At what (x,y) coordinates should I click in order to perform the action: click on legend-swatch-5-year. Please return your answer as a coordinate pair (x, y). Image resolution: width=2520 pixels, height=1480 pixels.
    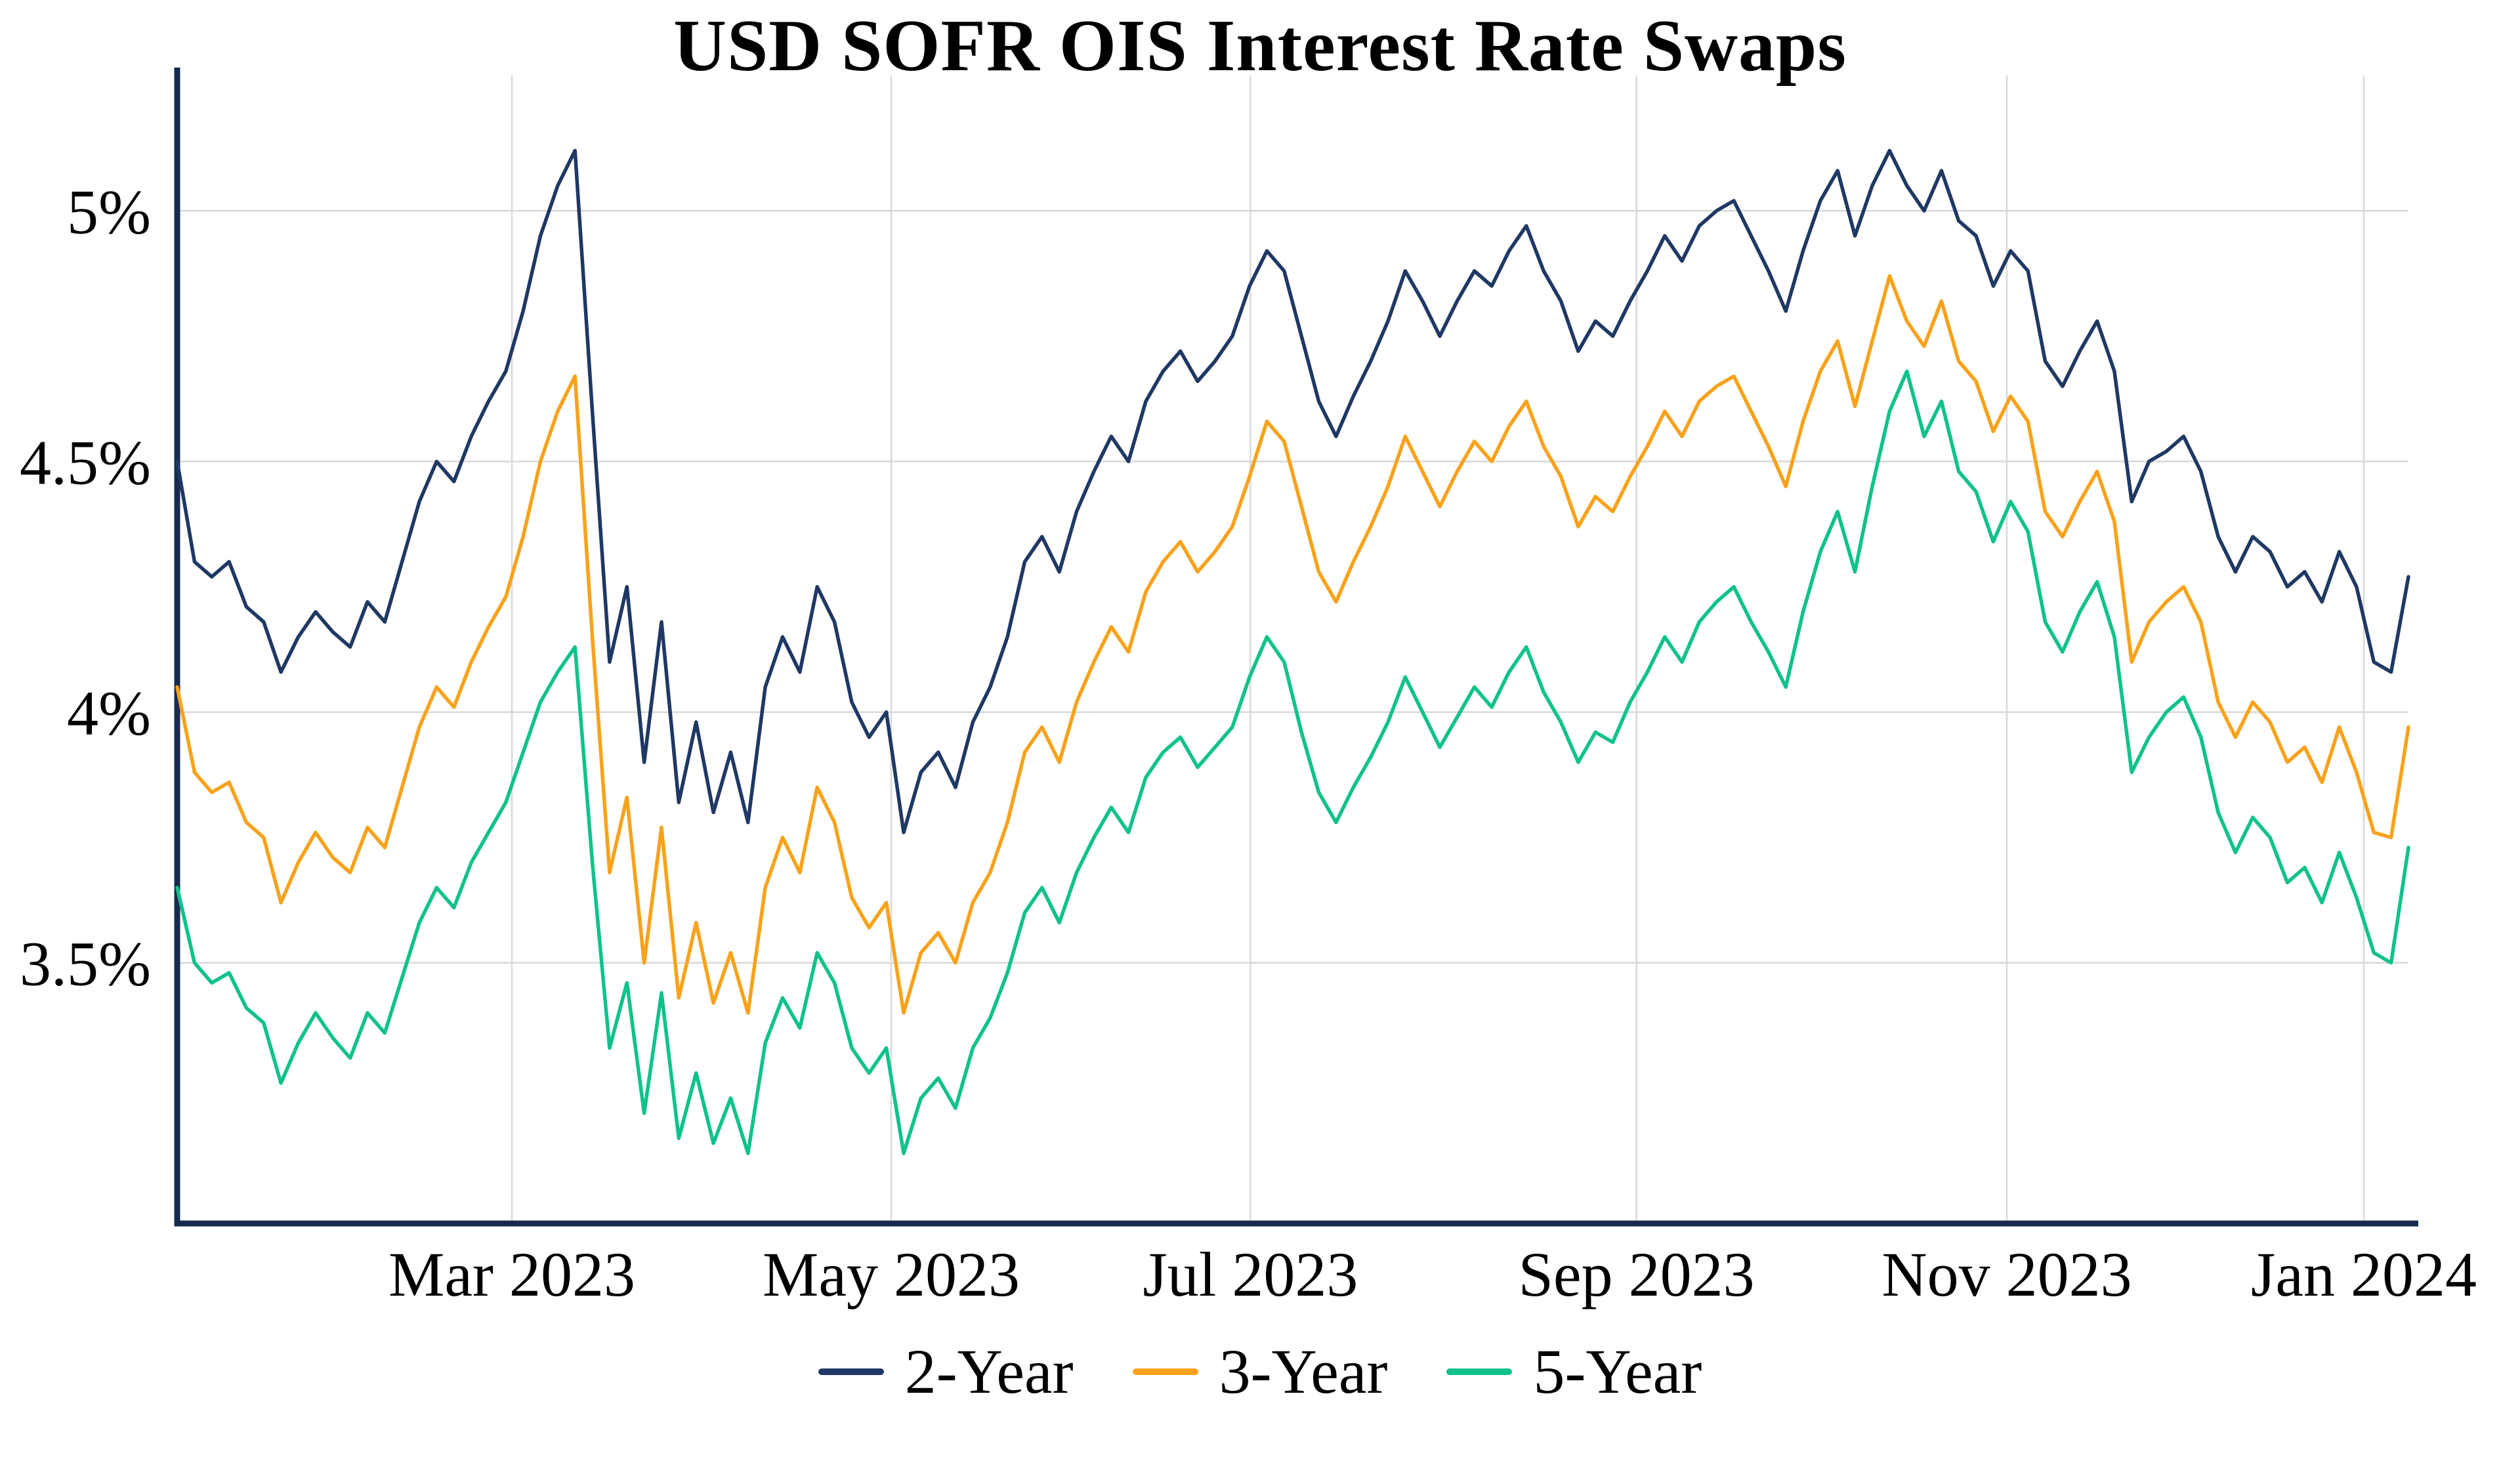
    Looking at the image, I should click on (1479, 1371).